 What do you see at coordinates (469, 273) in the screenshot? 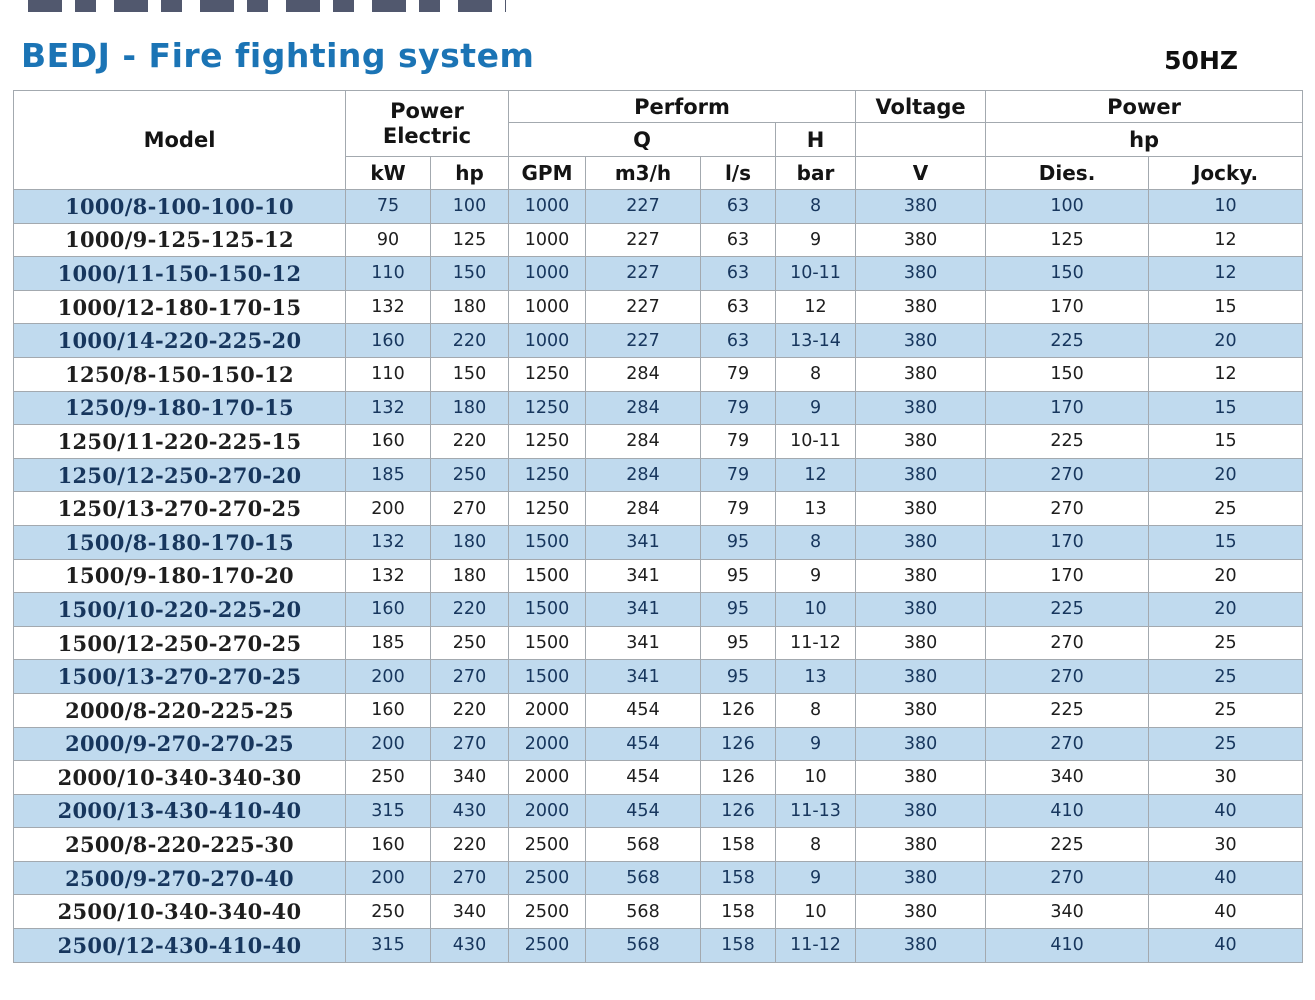
I see `value-cell: 150` at bounding box center [469, 273].